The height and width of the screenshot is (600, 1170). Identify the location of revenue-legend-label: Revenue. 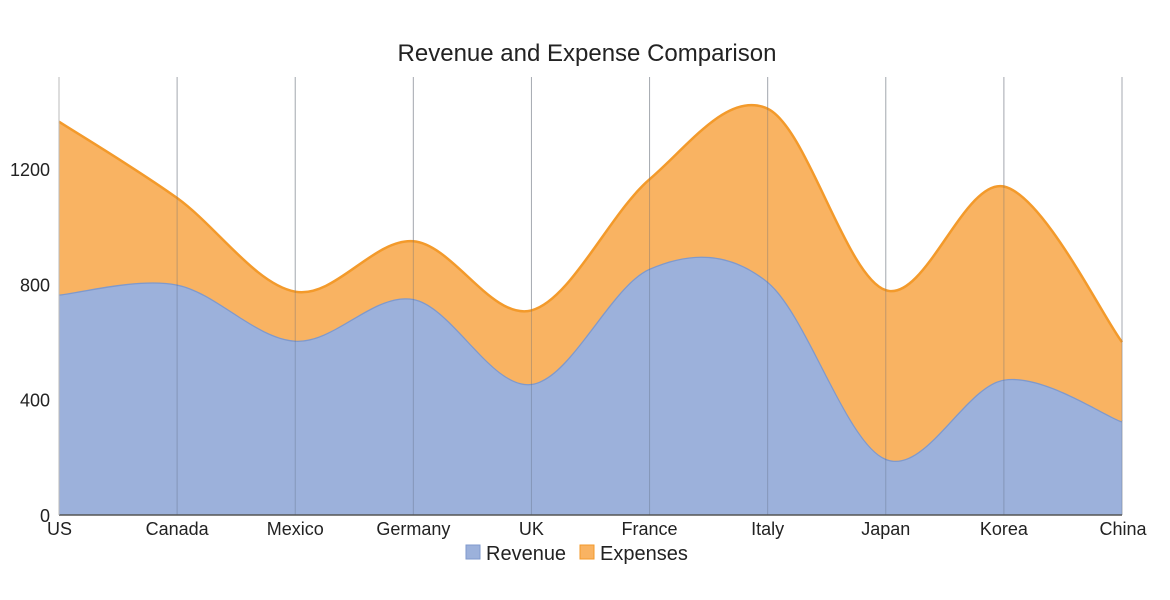
(526, 554).